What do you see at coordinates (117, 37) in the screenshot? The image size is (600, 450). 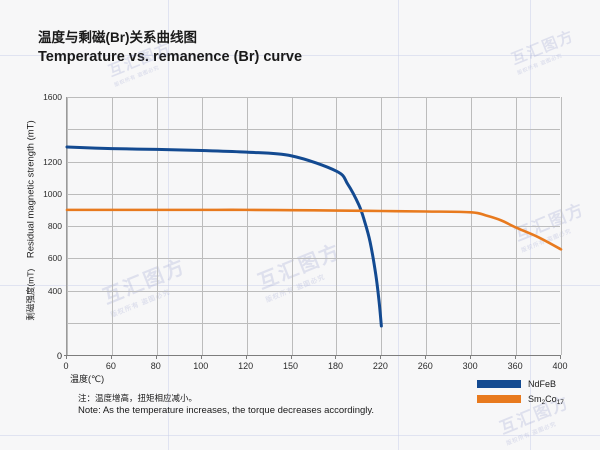 I see `chart-title-cn: 温度与剩磁(Br)关系曲线图` at bounding box center [117, 37].